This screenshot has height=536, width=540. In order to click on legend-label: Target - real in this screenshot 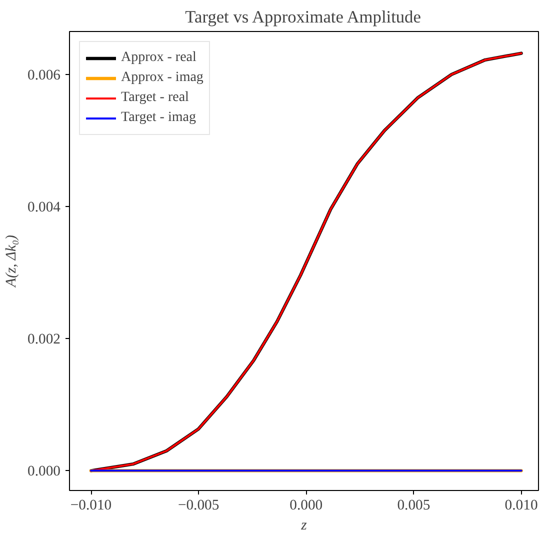, I will do `click(155, 98)`.